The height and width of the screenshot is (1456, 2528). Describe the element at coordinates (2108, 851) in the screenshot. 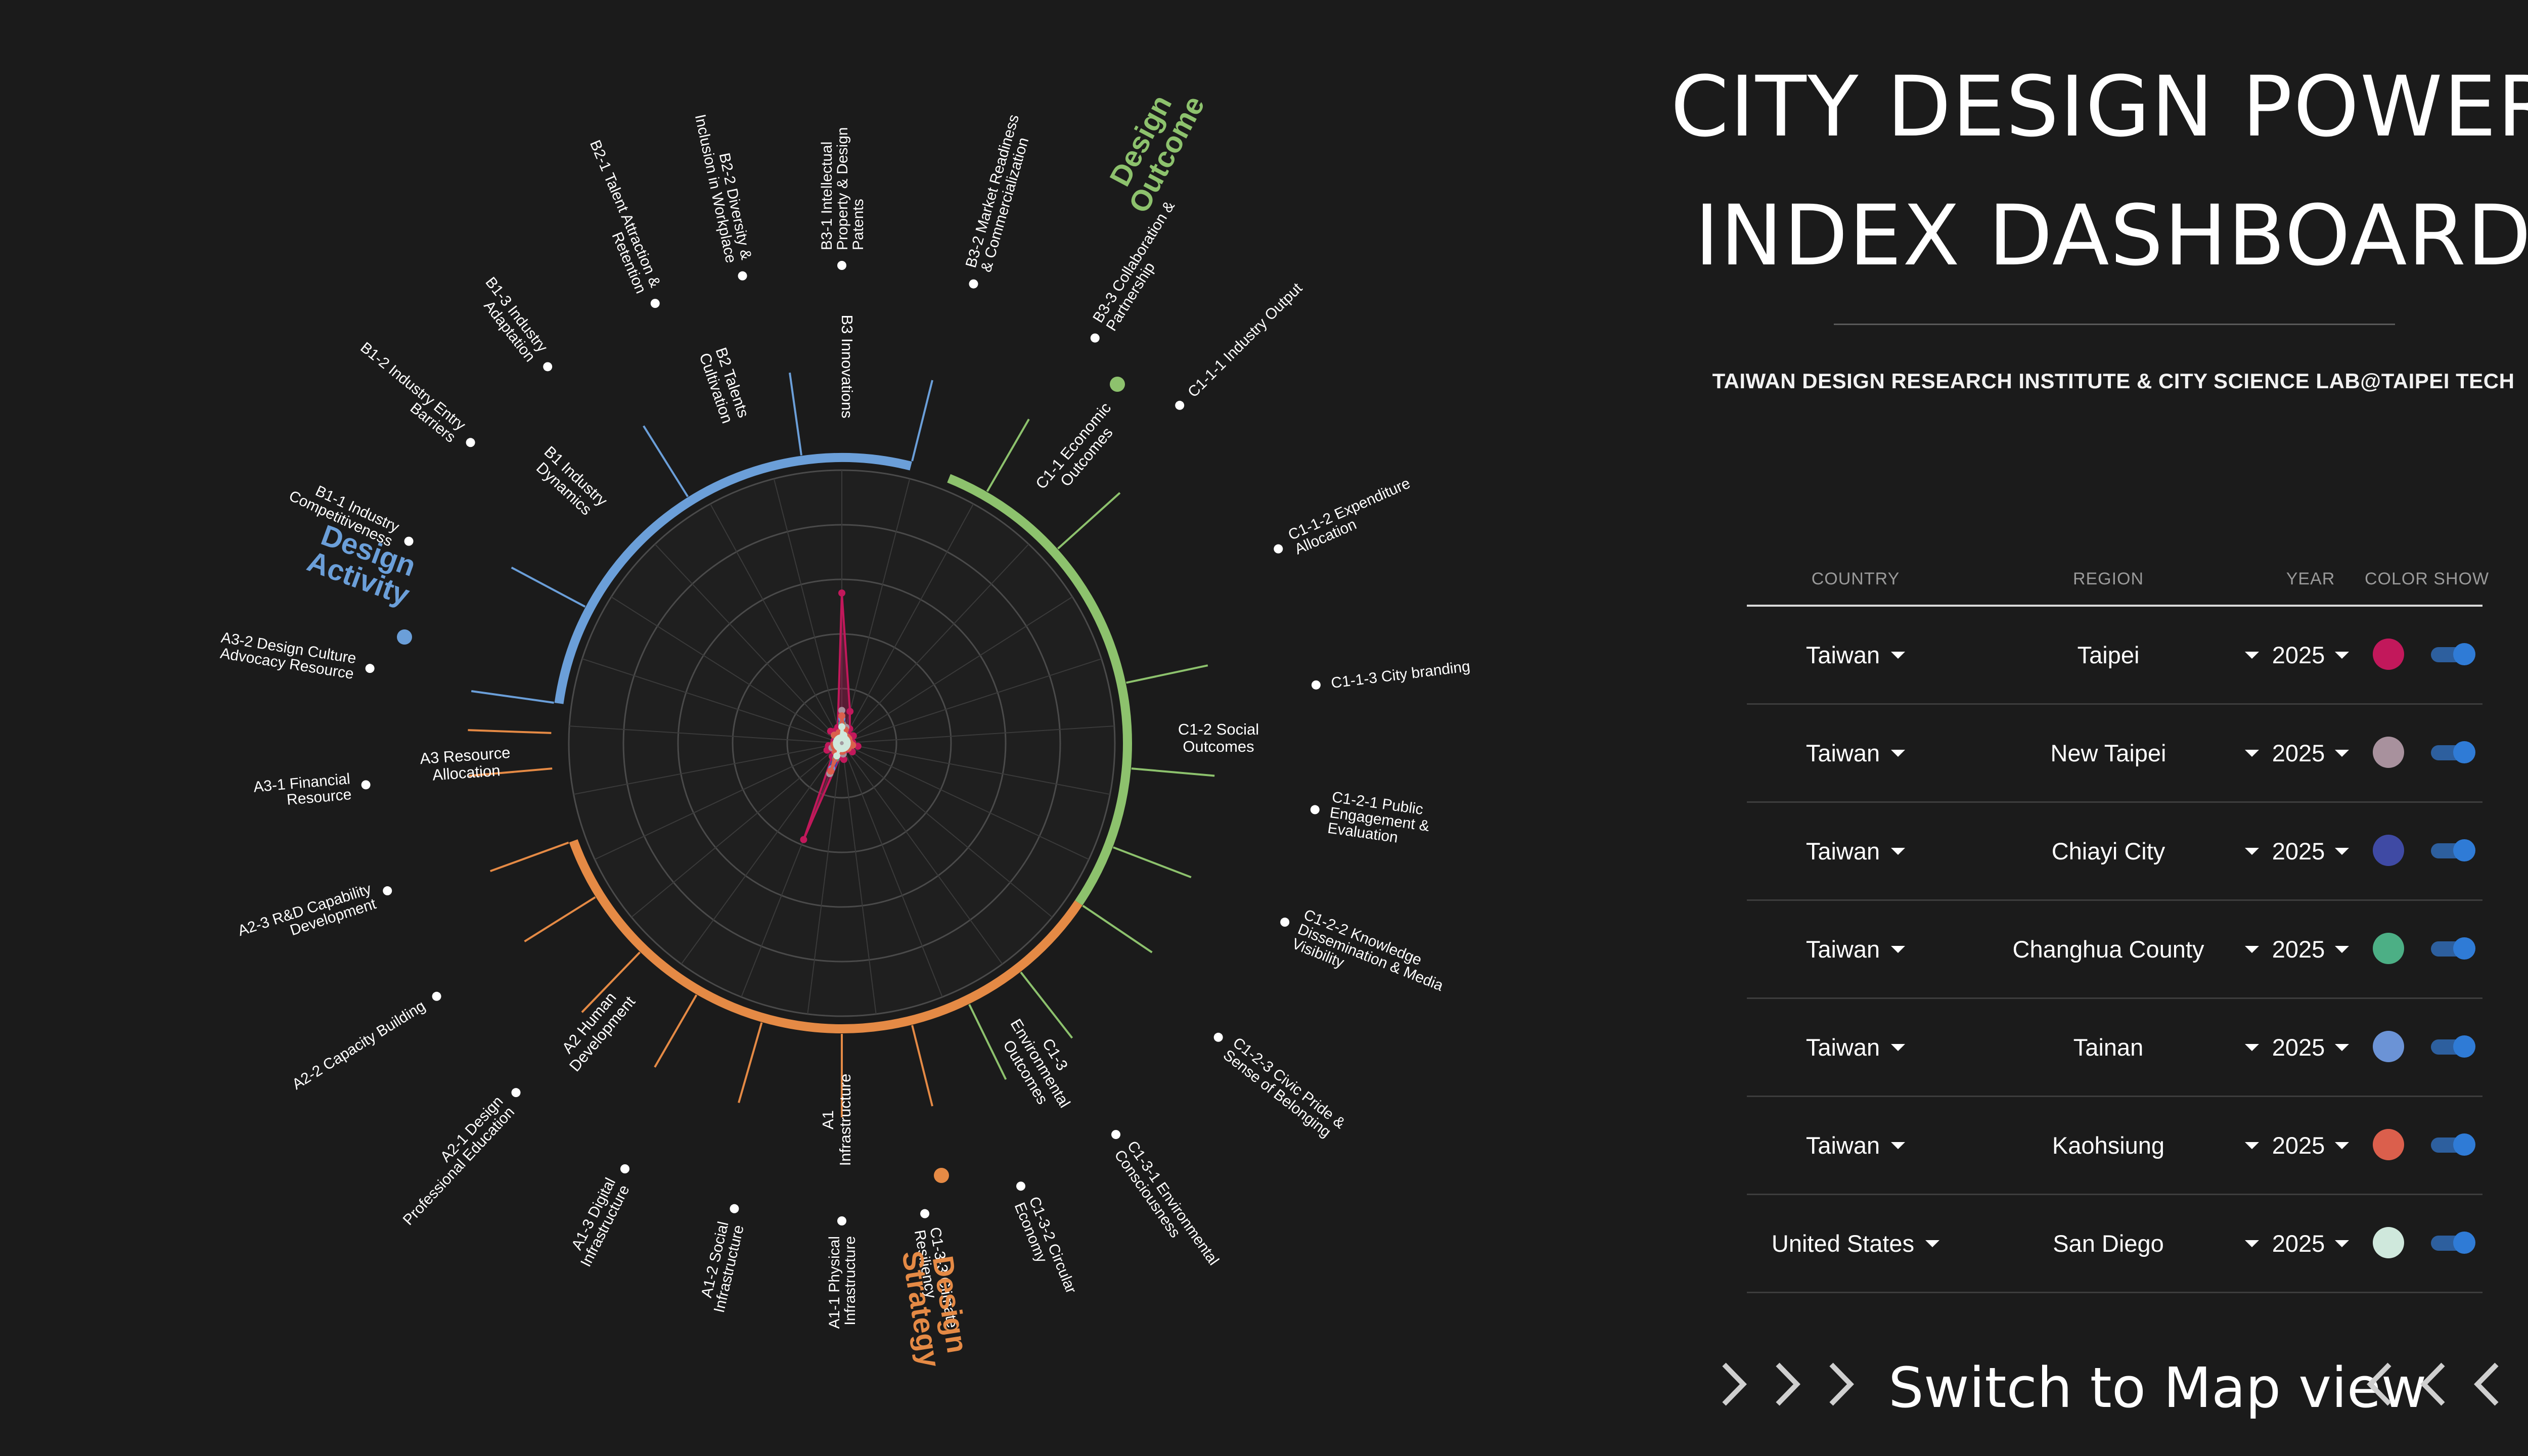

I see `region-select: Chiayi City` at that location.